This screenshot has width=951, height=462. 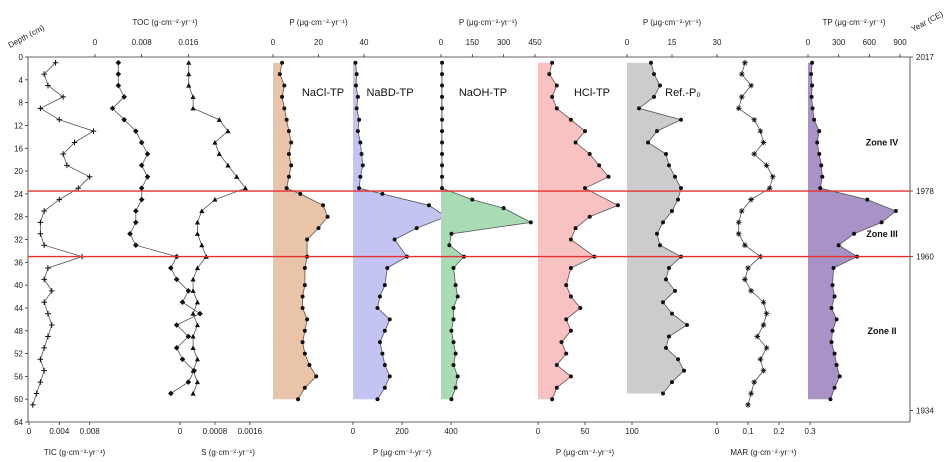 What do you see at coordinates (587, 258) in the screenshot?
I see `panel-hcl: 0 50 100 P (μg·cm⁻²·yr⁻¹) HCl-TP` at bounding box center [587, 258].